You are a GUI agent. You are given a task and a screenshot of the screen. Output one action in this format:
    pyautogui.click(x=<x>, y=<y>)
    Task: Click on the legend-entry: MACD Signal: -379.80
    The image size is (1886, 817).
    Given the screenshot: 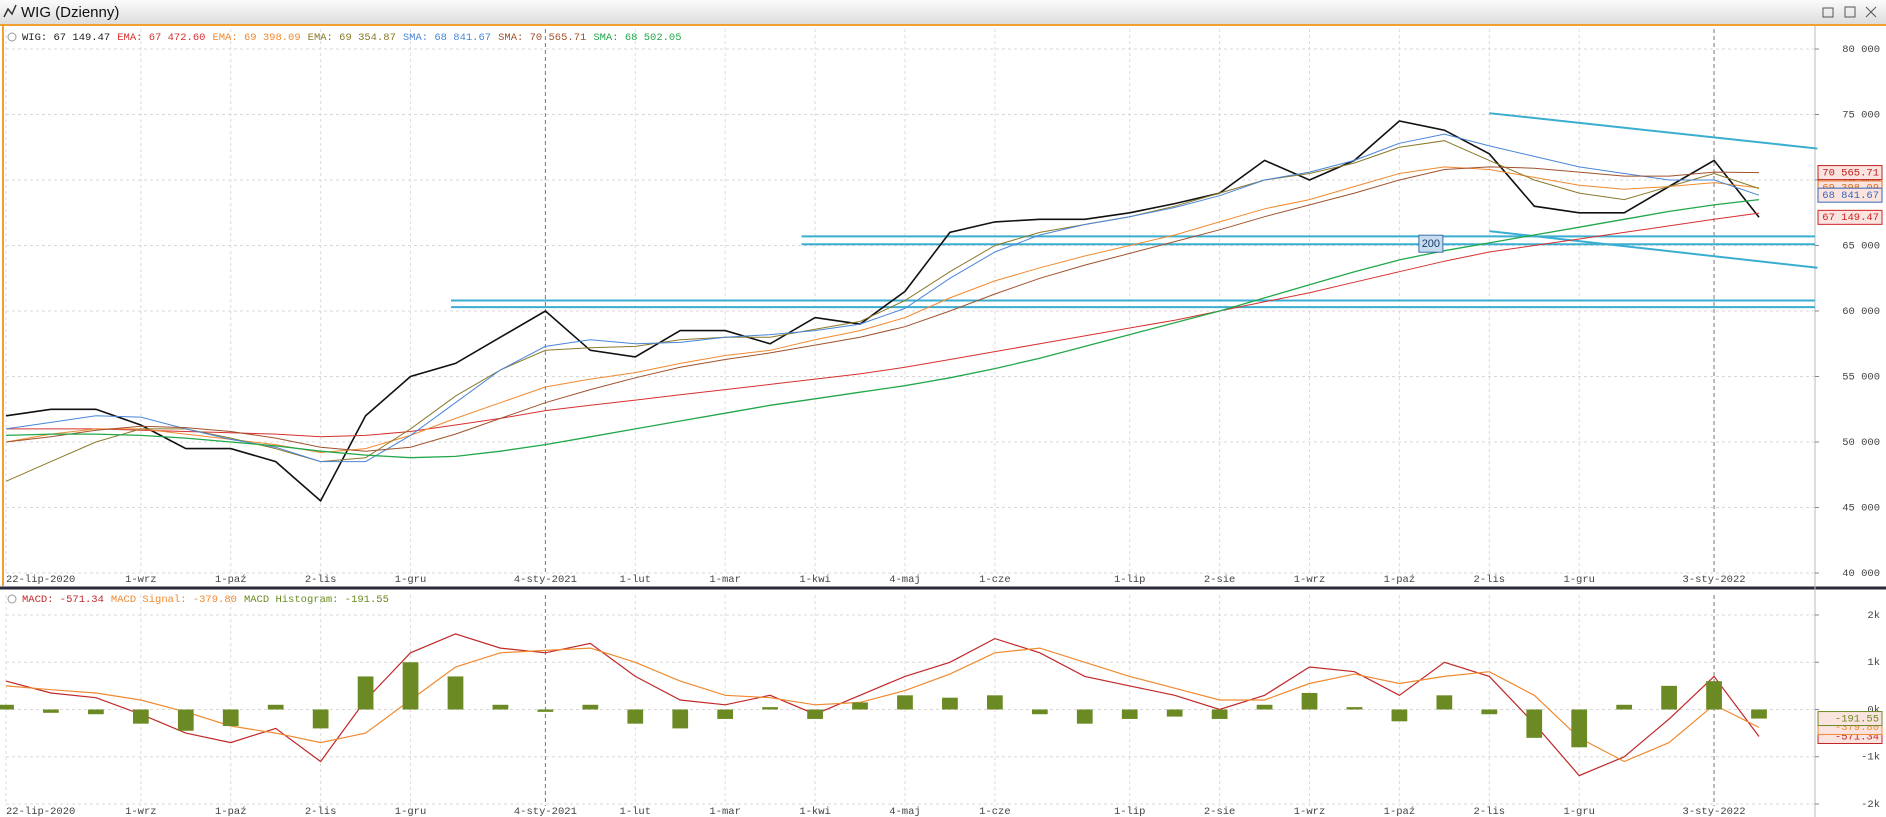 What is the action you would take?
    pyautogui.click(x=174, y=600)
    